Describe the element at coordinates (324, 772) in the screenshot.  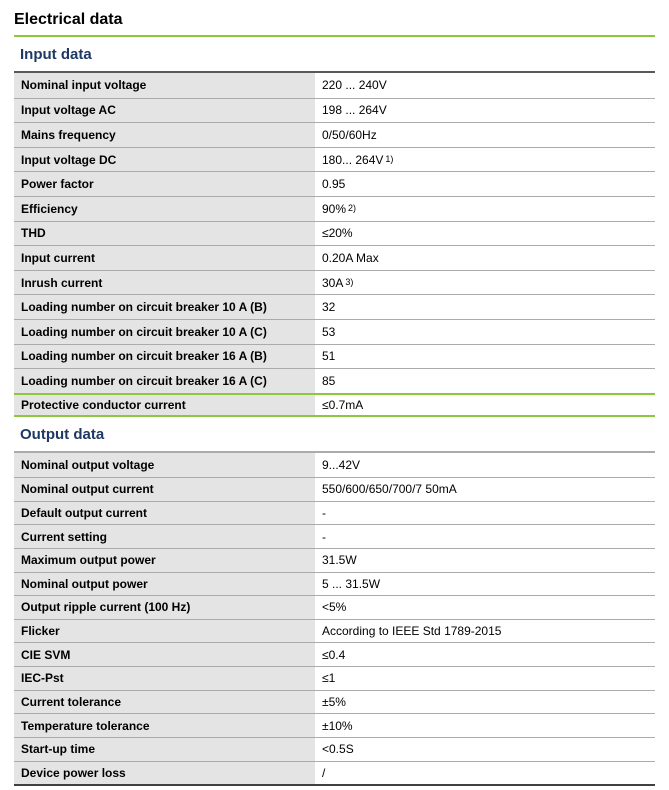
I see `row-value-text: /` at that location.